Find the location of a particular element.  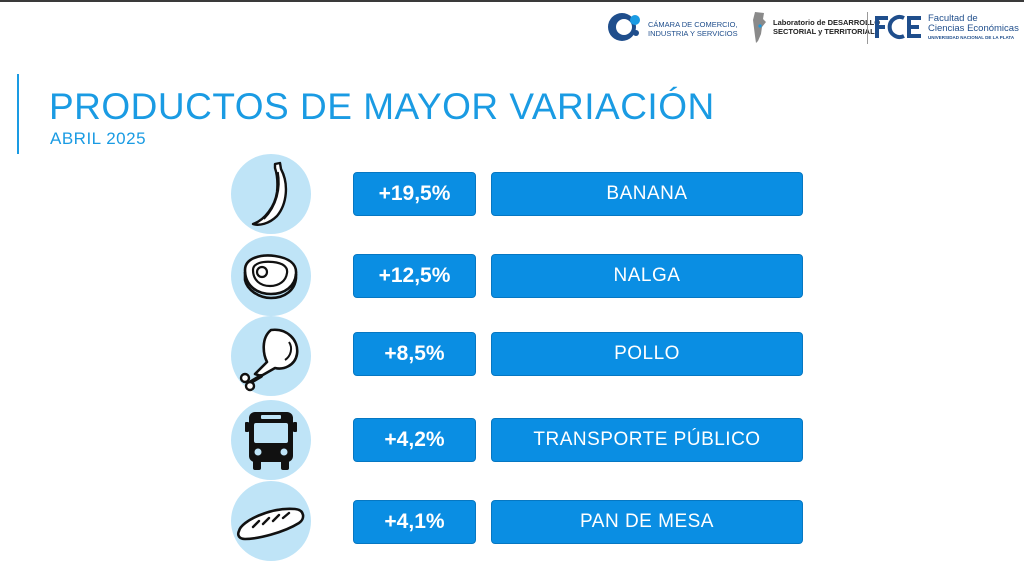

facultad-logo-line2: Ciencias Económicas is located at coordinates (973, 28).